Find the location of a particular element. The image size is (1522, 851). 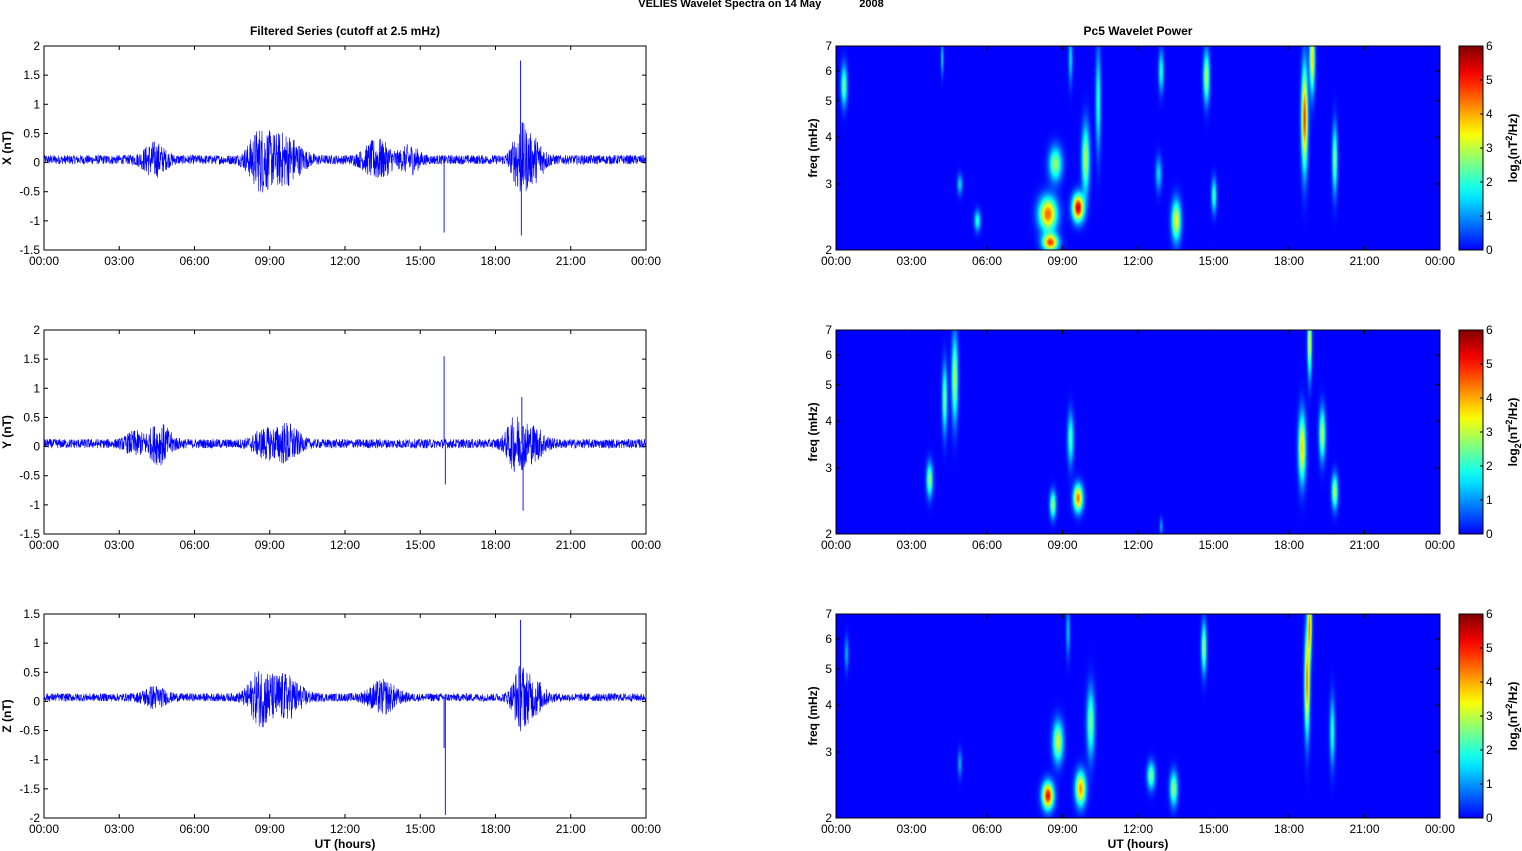

y-tick-label: -0.5 is located at coordinates (29, 731).